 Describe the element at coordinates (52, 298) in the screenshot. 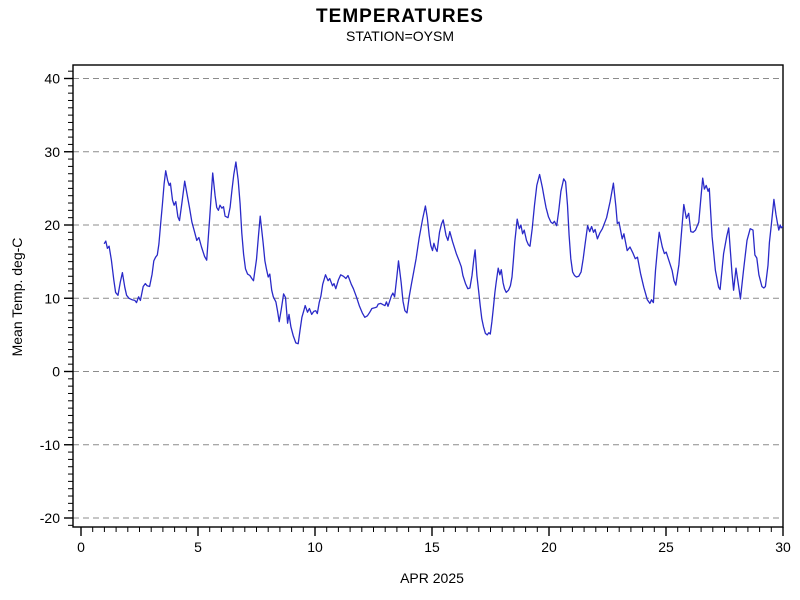

I see `y-tick-label: 10` at that location.